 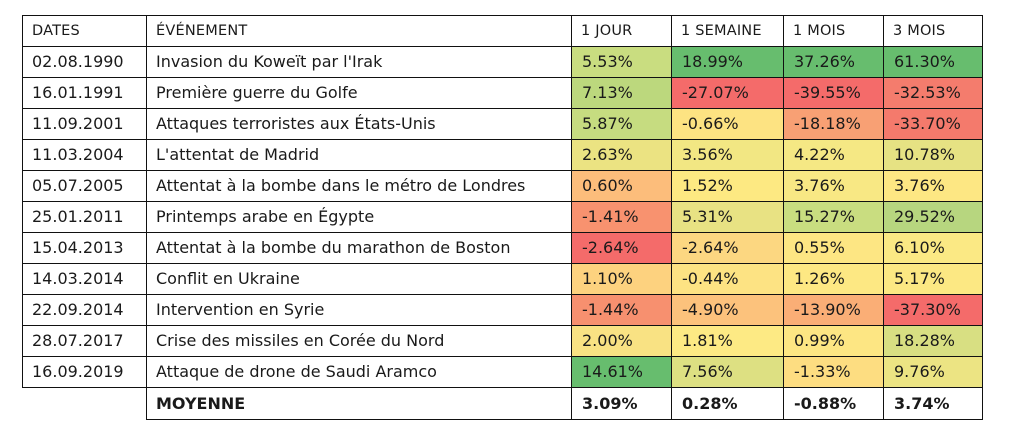 What do you see at coordinates (833, 217) in the screenshot?
I see `return-cell-1-month: 15.27%` at bounding box center [833, 217].